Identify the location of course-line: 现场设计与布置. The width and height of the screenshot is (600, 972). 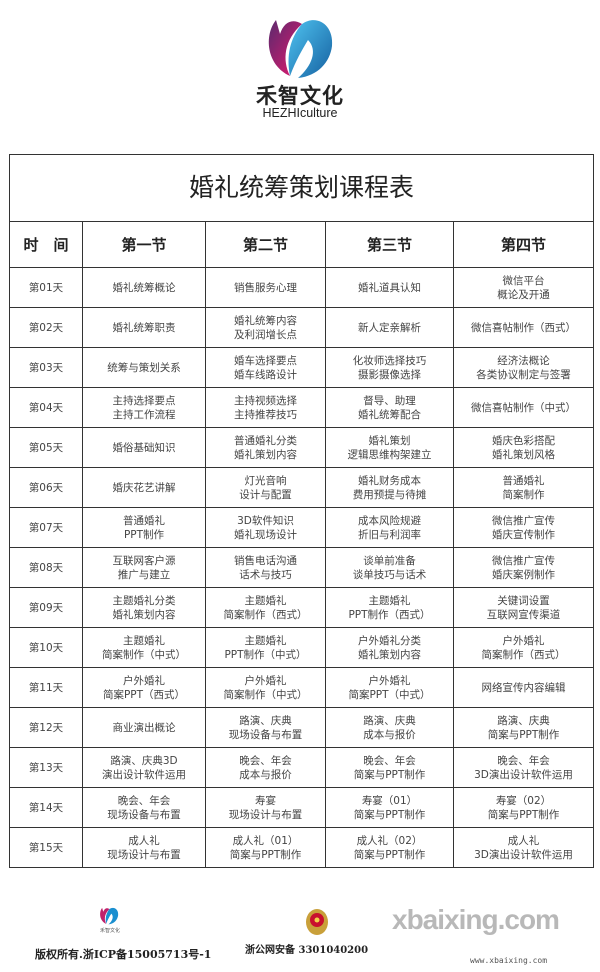
(265, 814).